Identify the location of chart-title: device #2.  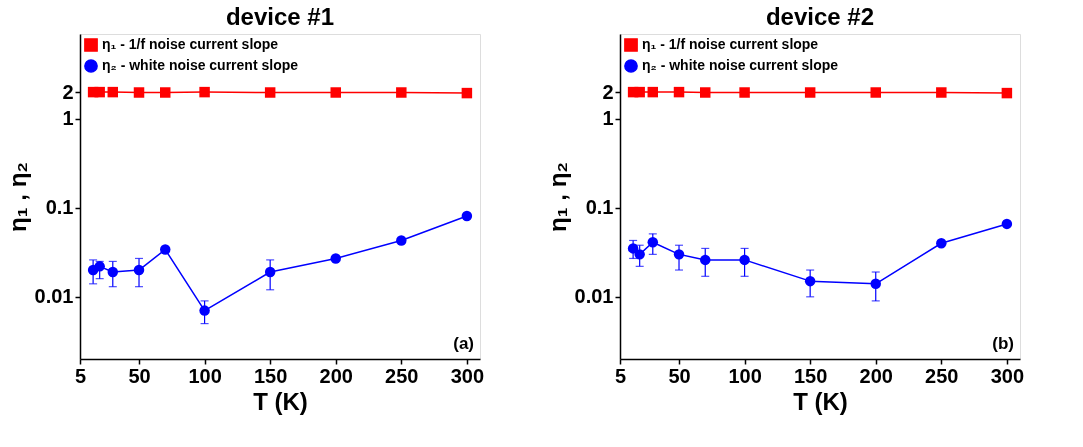
(820, 16).